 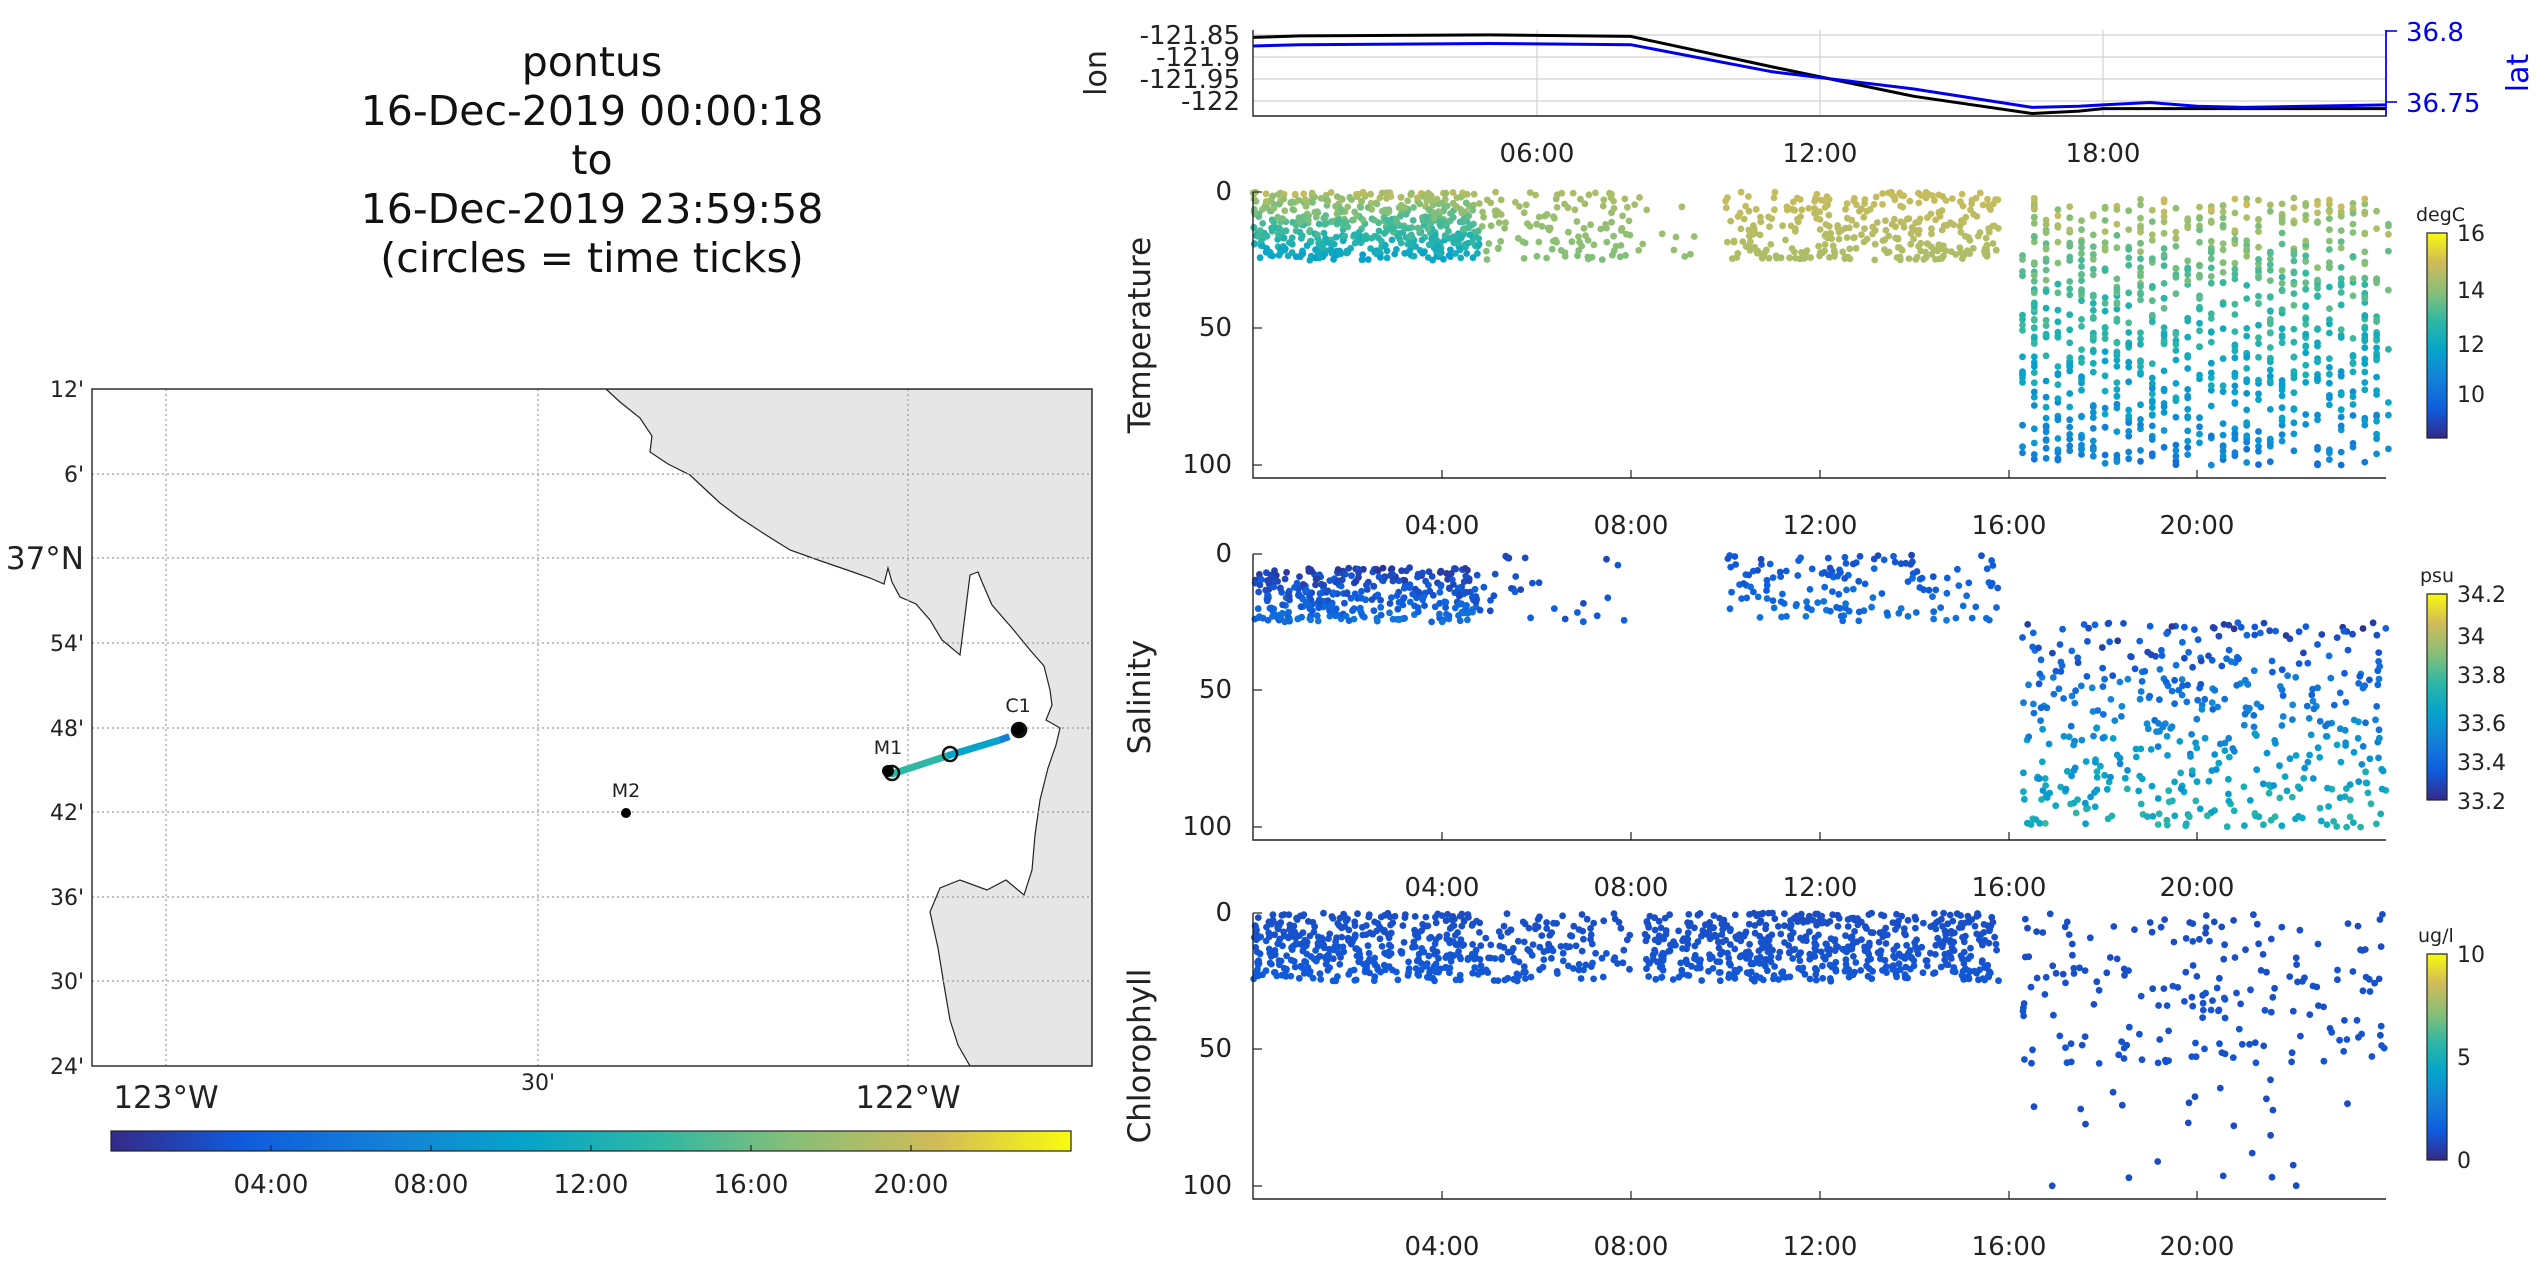 What do you see at coordinates (1215, 328) in the screenshot?
I see `temperature-y-tick: 50` at bounding box center [1215, 328].